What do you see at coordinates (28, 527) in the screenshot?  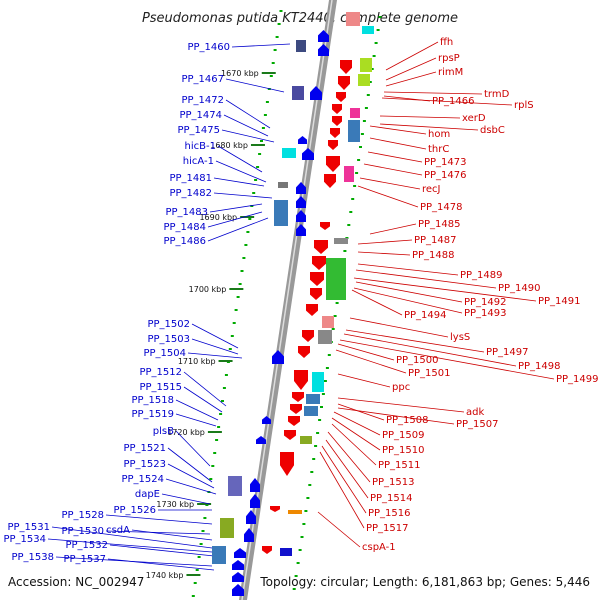 I see `gene-label-forward: PP_1531` at bounding box center [28, 527].